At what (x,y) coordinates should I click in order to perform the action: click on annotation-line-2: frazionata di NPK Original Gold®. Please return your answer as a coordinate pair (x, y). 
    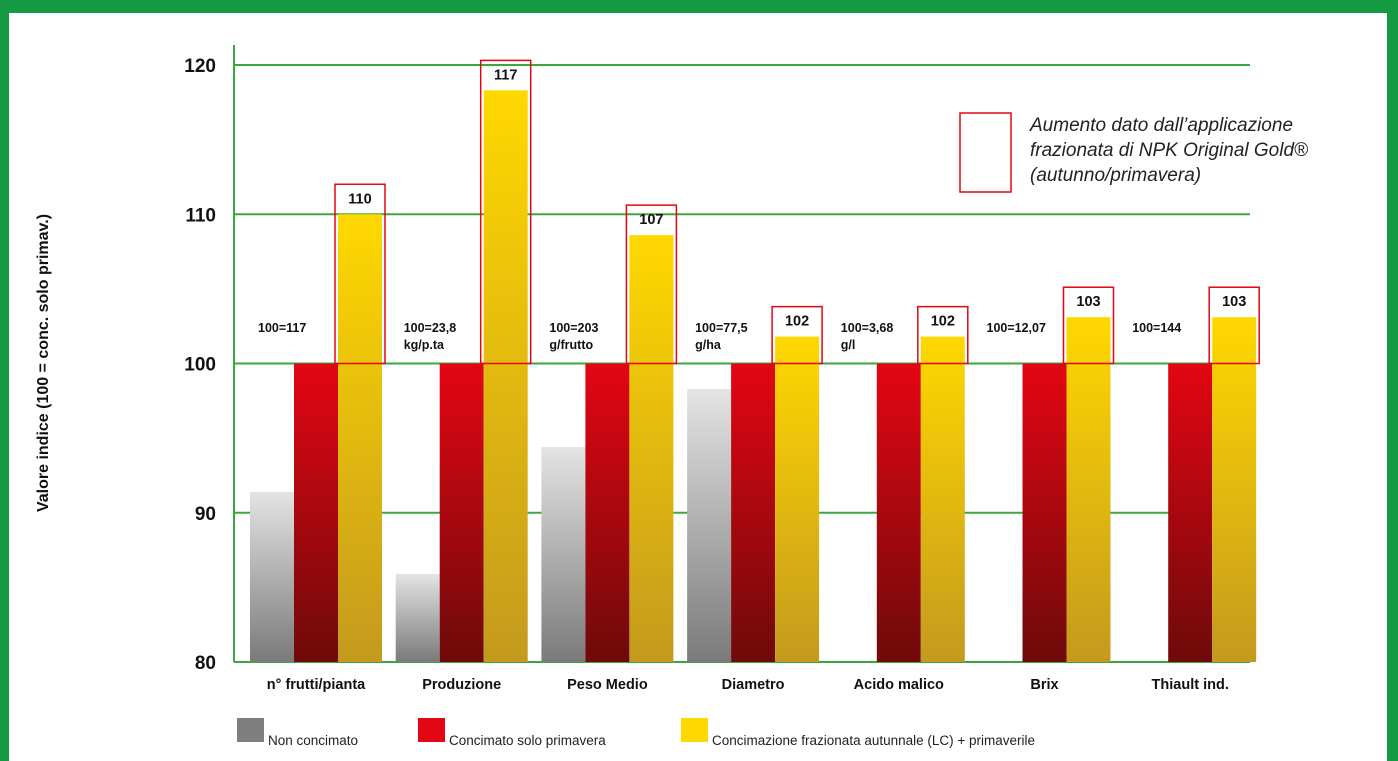
    Looking at the image, I should click on (1169, 150).